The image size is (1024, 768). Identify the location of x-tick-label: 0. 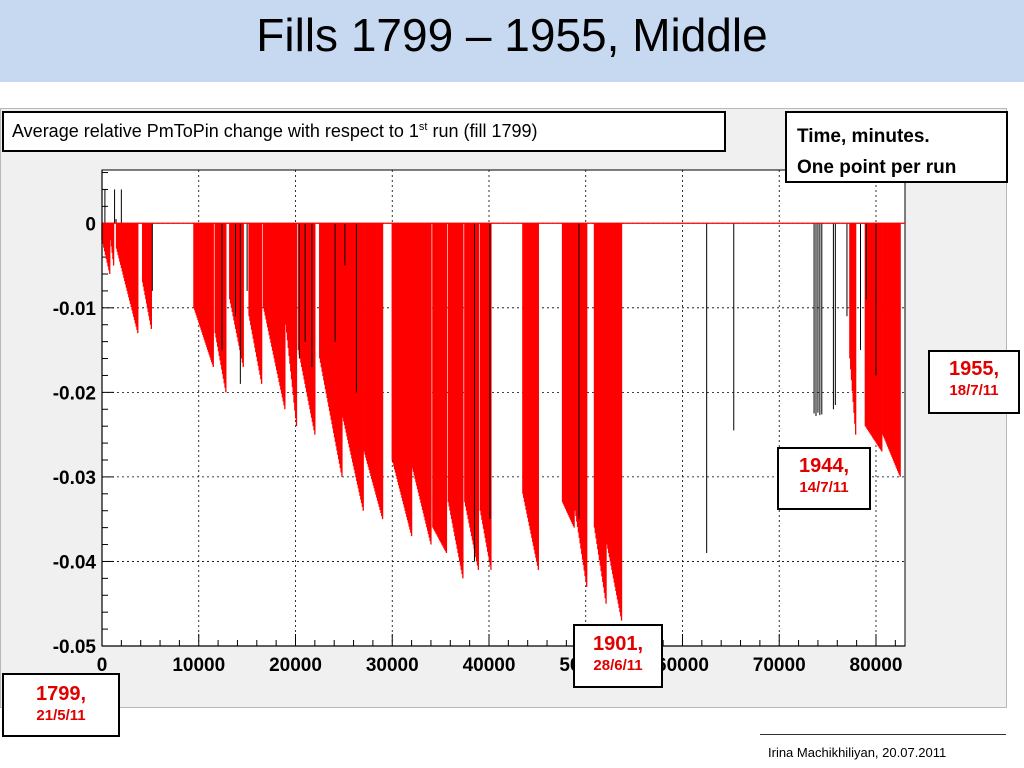
(102, 665).